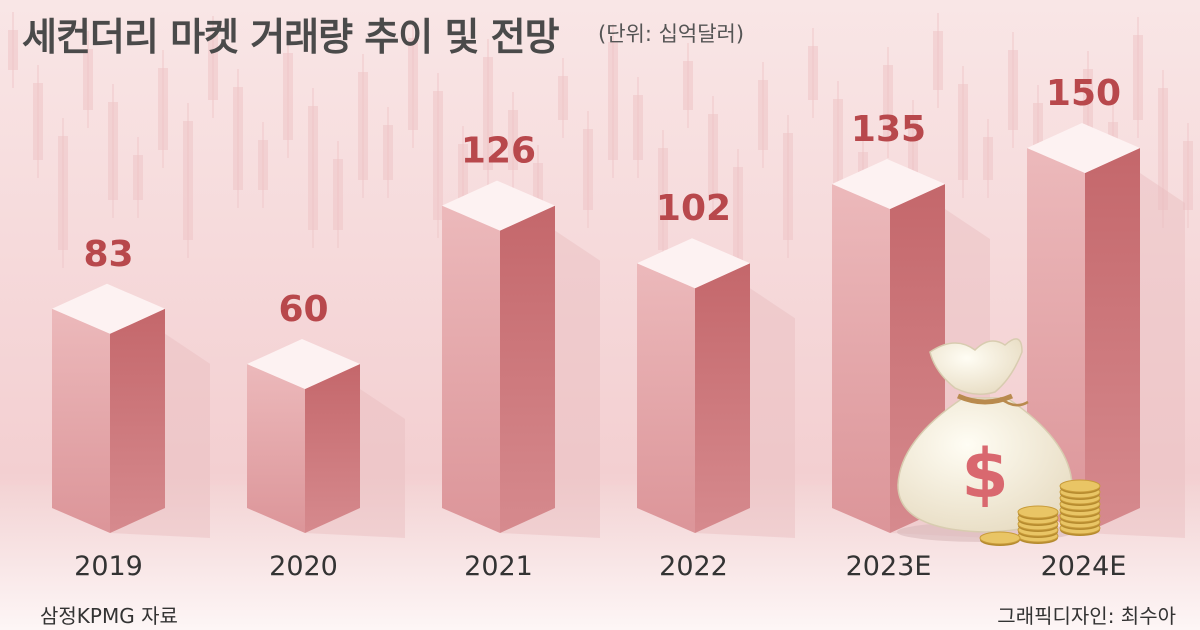  What do you see at coordinates (1086, 616) in the screenshot?
I see `credit-label: 그래픽디자인: 최수아` at bounding box center [1086, 616].